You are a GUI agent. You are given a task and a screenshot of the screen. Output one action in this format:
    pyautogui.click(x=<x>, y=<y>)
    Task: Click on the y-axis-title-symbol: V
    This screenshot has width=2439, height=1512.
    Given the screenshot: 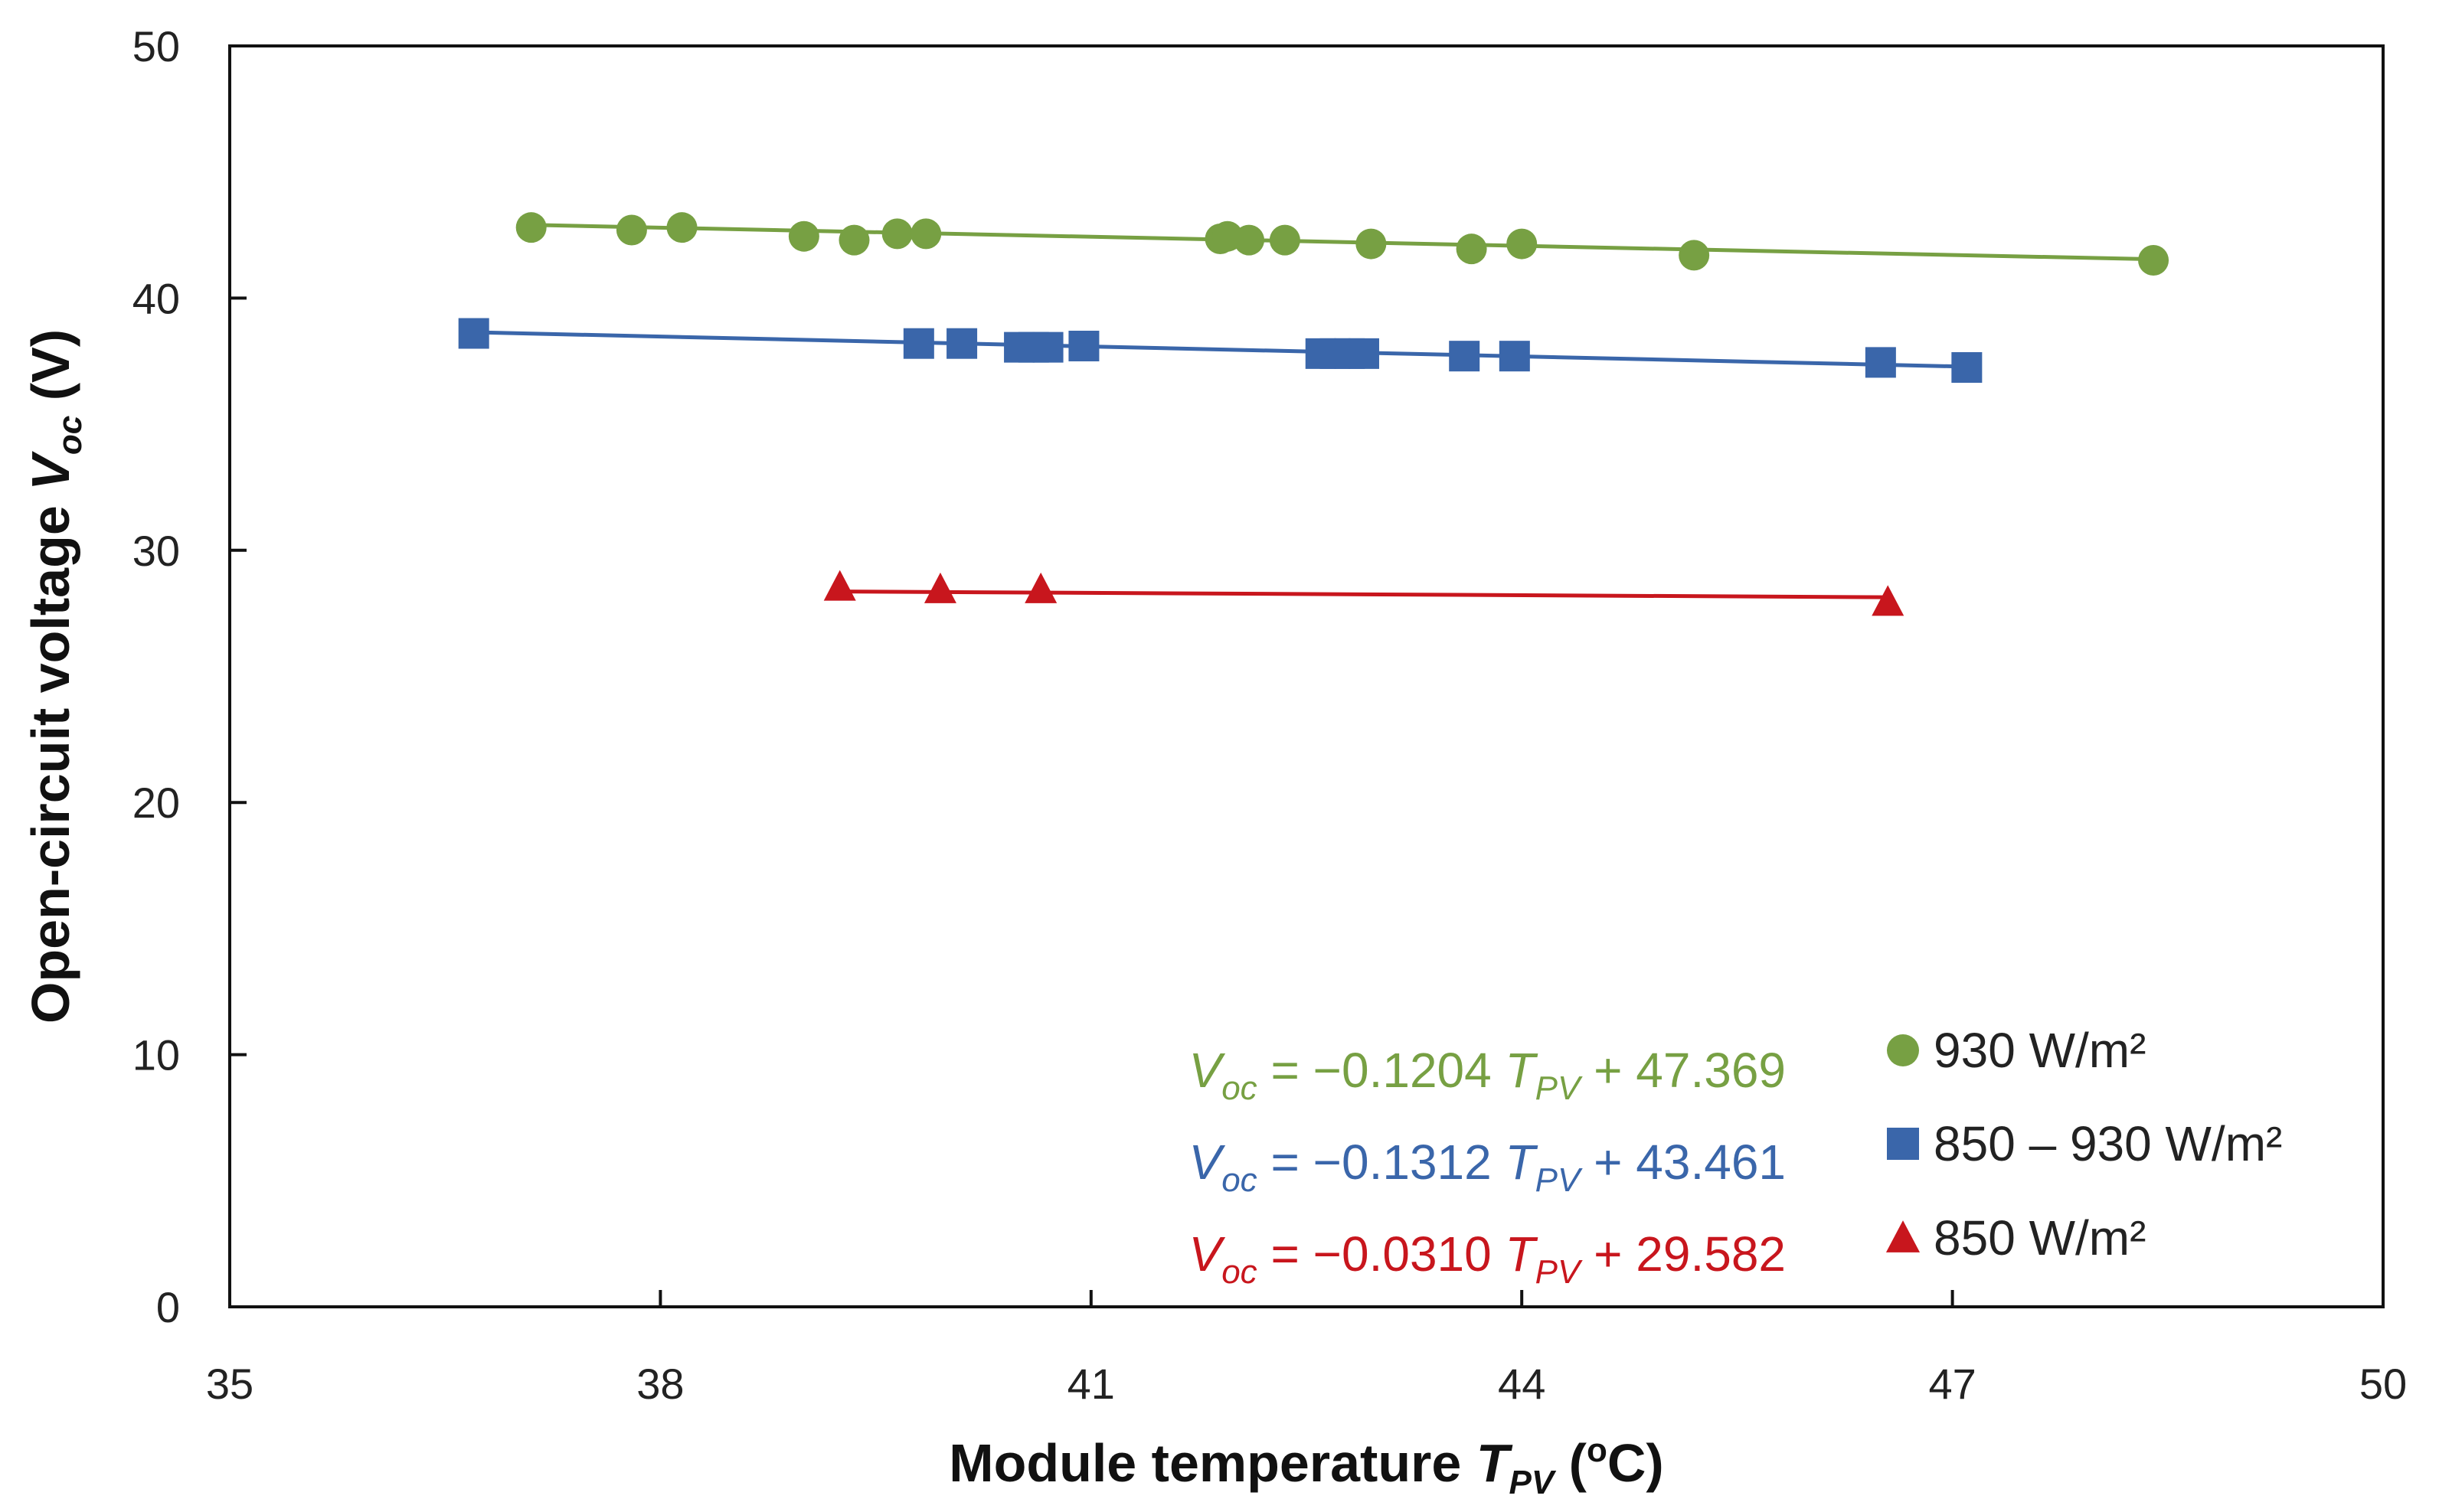 What is the action you would take?
    pyautogui.click(x=51, y=471)
    